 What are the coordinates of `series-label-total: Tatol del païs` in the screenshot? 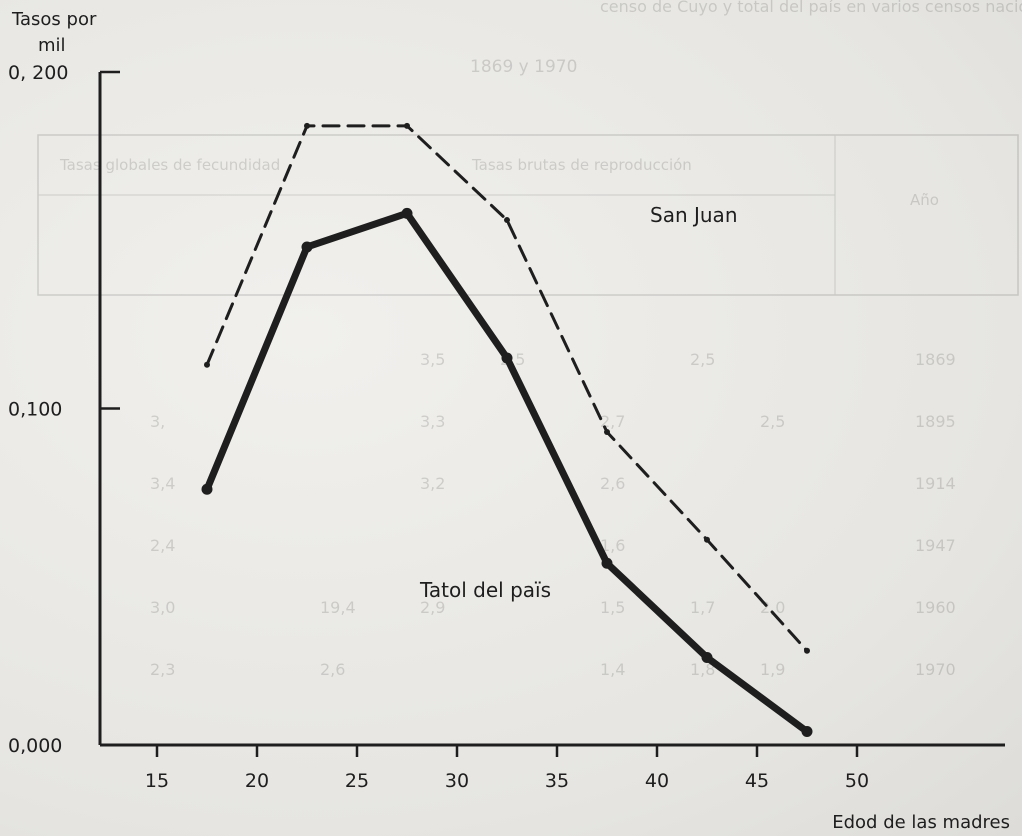 It's located at (485, 590).